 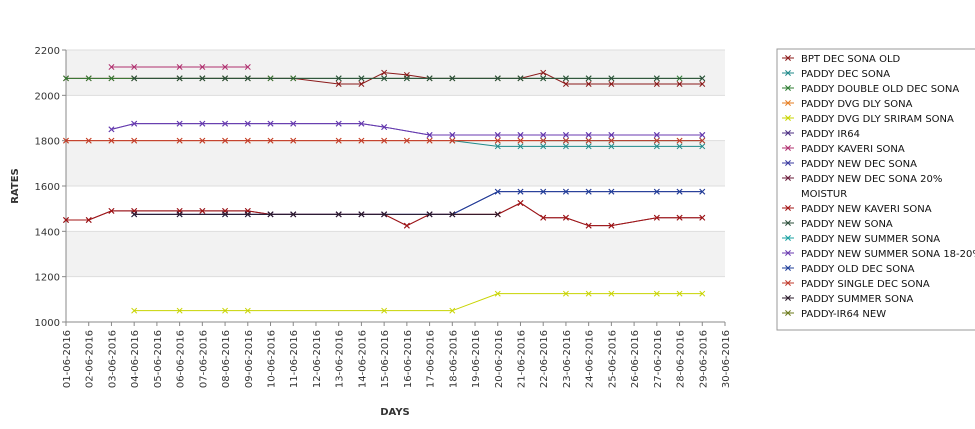 What do you see at coordinates (408, 359) in the screenshot?
I see `x-tick-label: 16-06-2016` at bounding box center [408, 359].